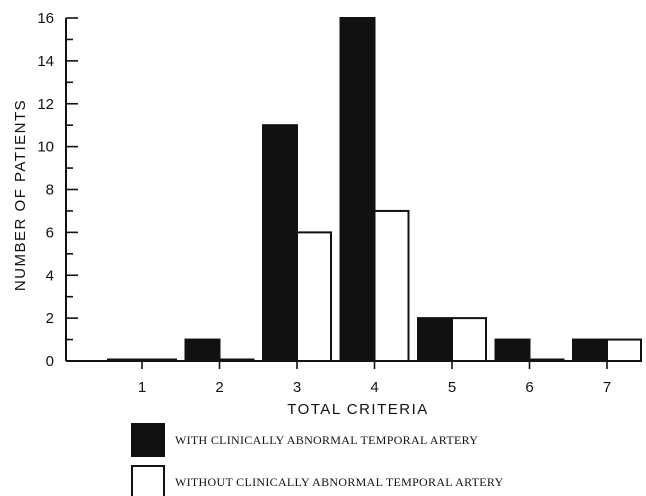  I want to click on x-tick-label: 3, so click(297, 387).